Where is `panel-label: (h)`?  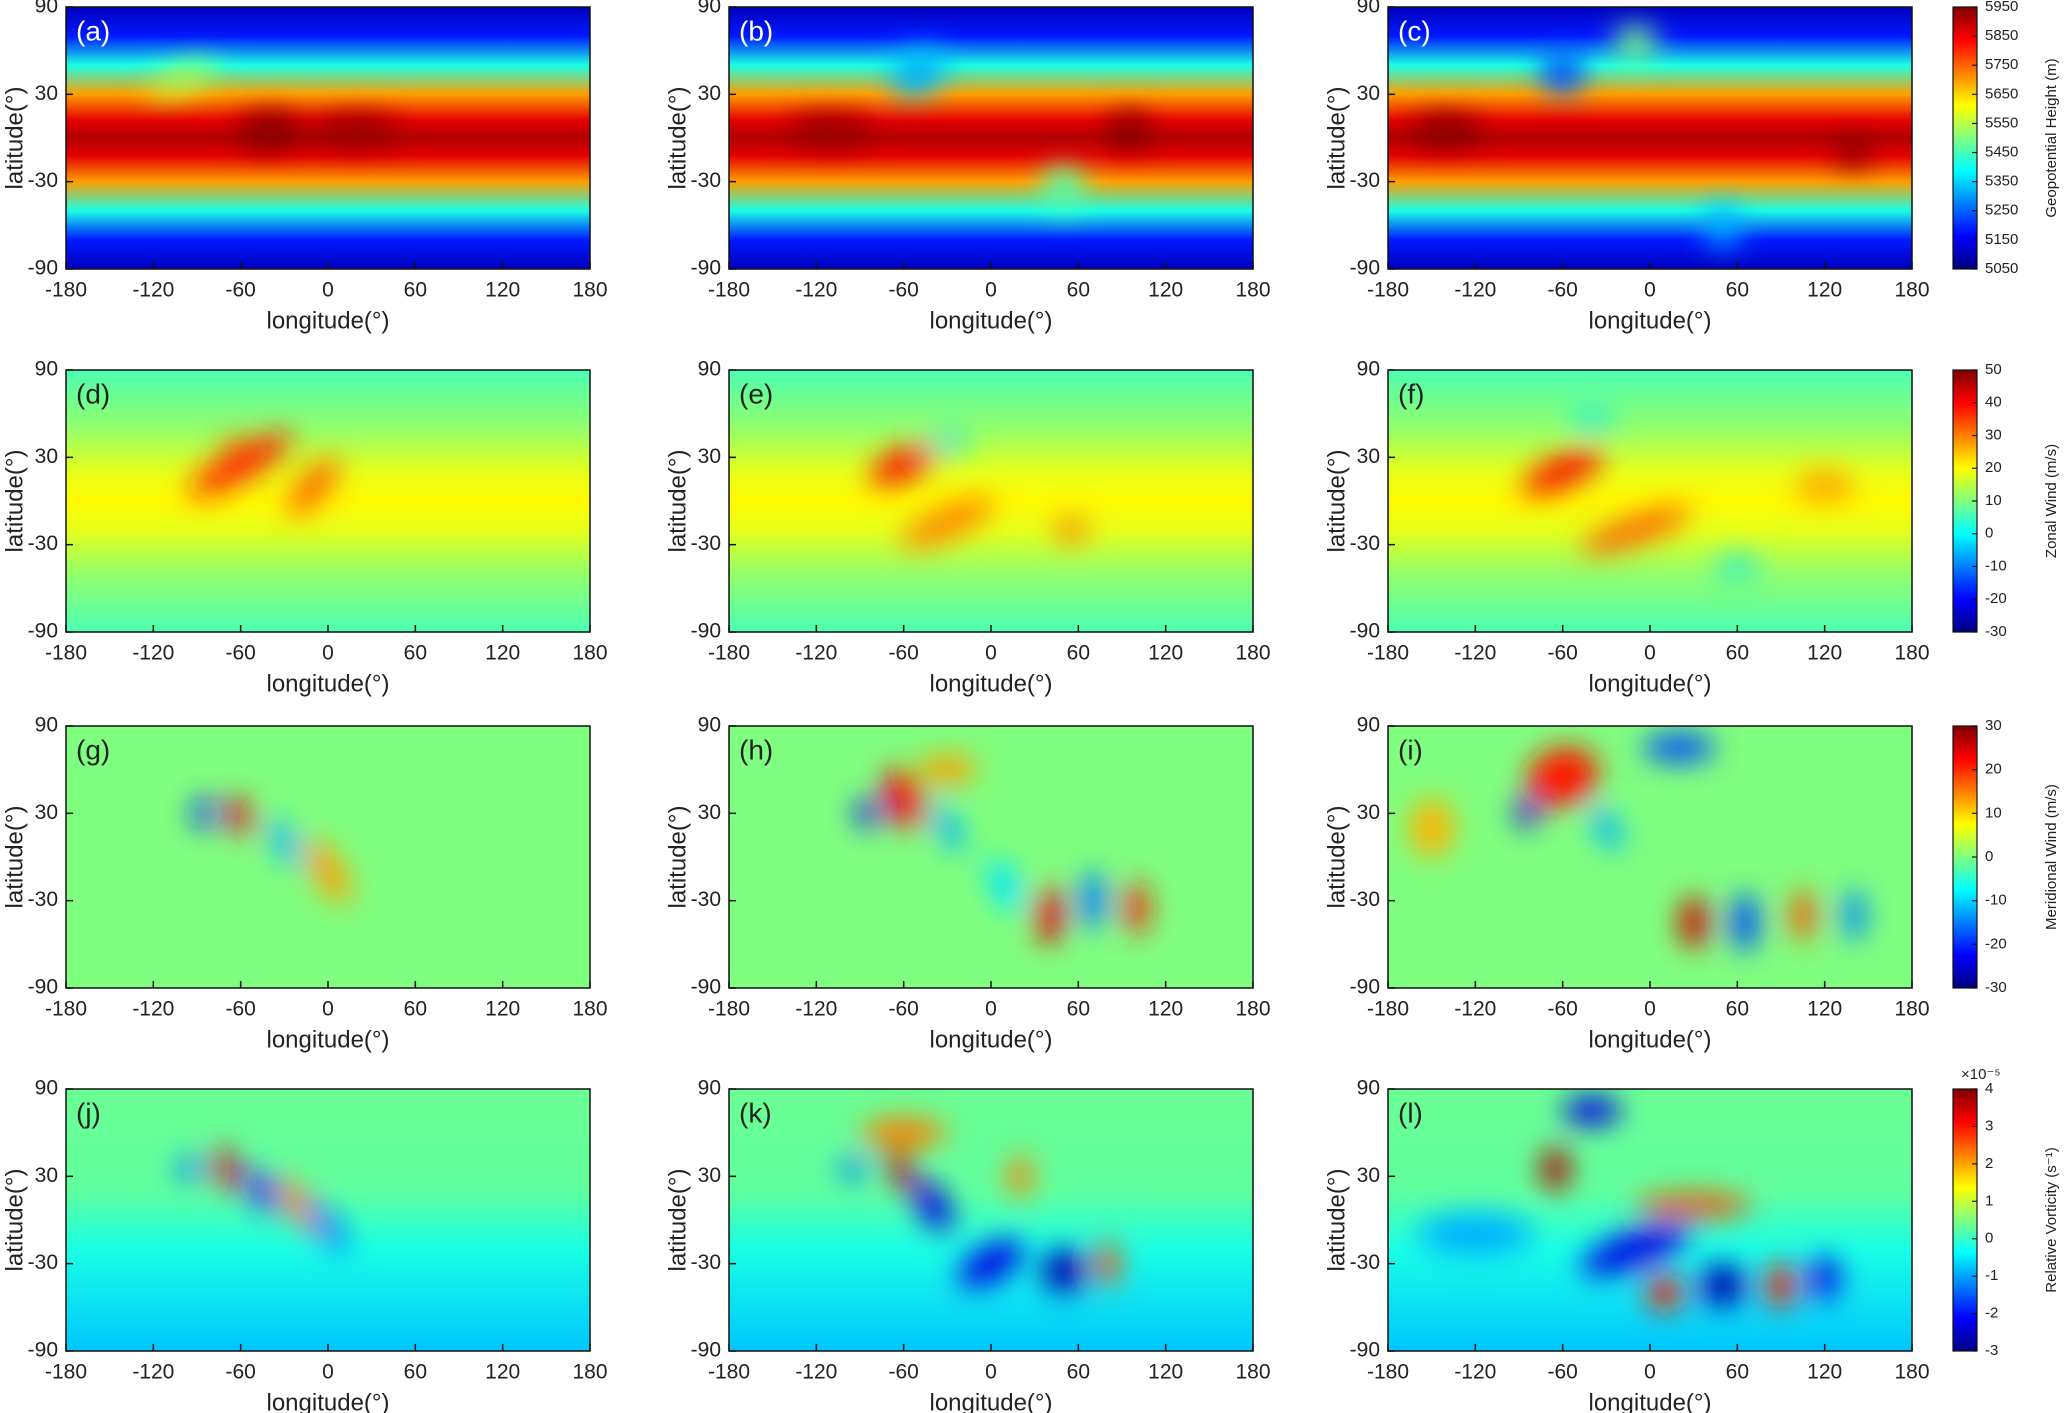 panel-label: (h) is located at coordinates (756, 749).